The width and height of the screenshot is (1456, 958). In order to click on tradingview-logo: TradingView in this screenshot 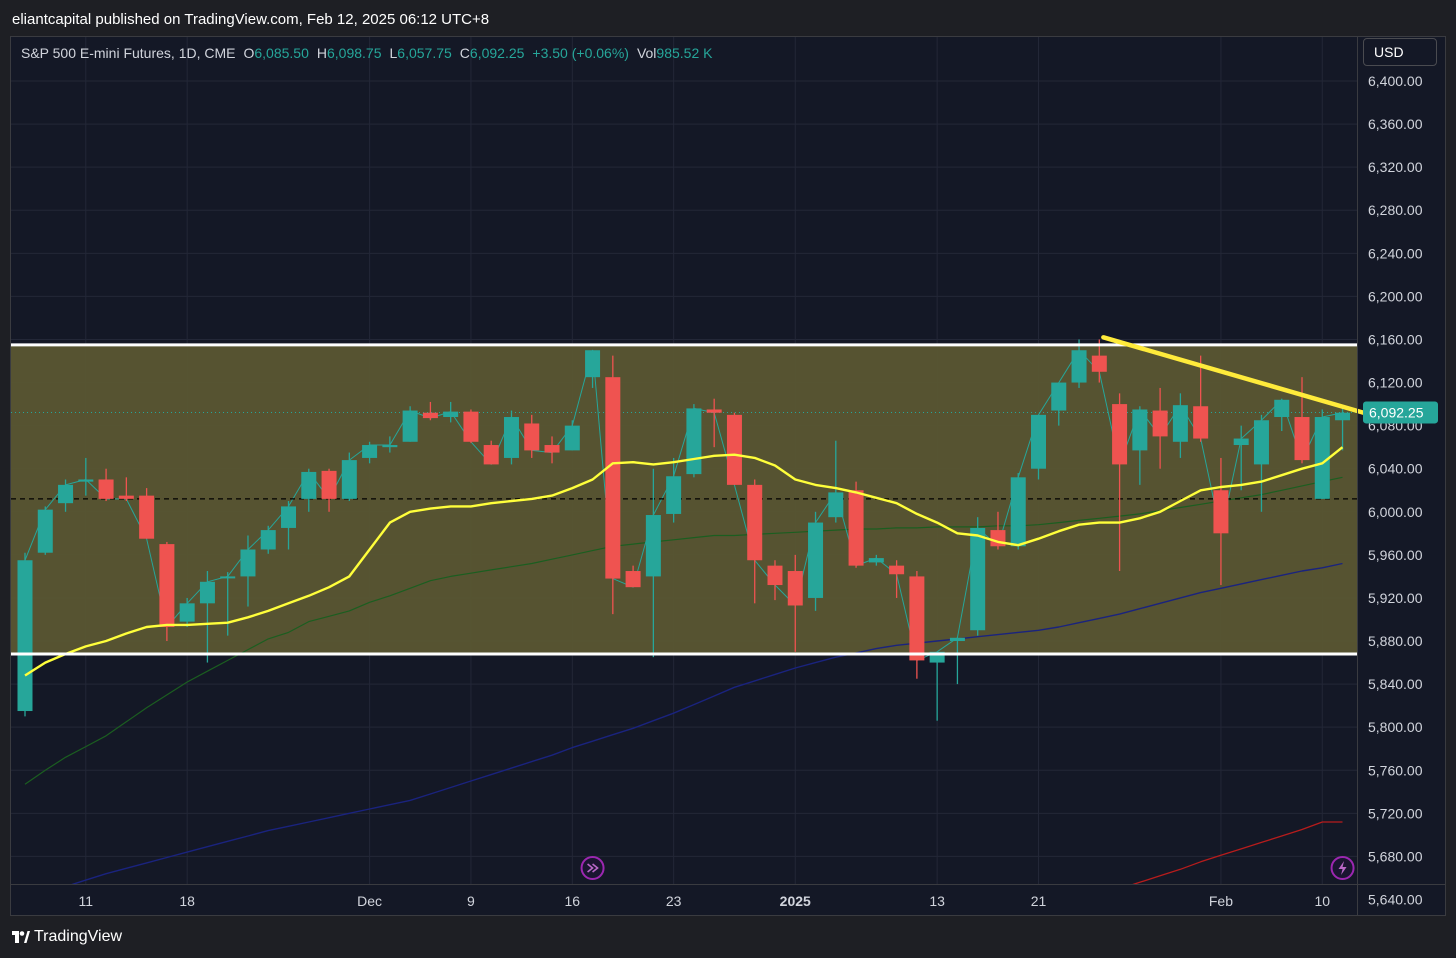, I will do `click(67, 937)`.